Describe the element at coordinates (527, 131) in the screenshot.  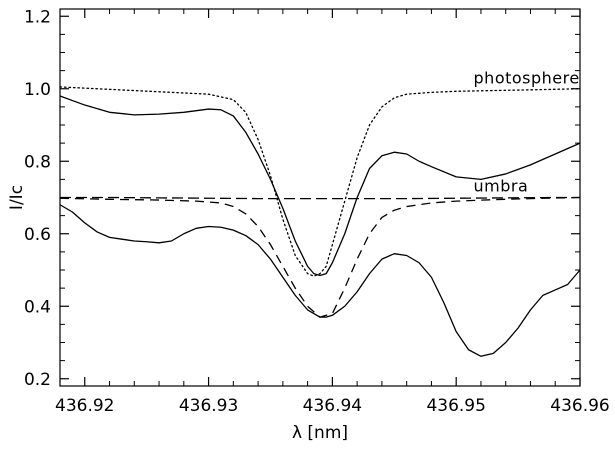
I see `annotations-group: photosphere umbra` at that location.